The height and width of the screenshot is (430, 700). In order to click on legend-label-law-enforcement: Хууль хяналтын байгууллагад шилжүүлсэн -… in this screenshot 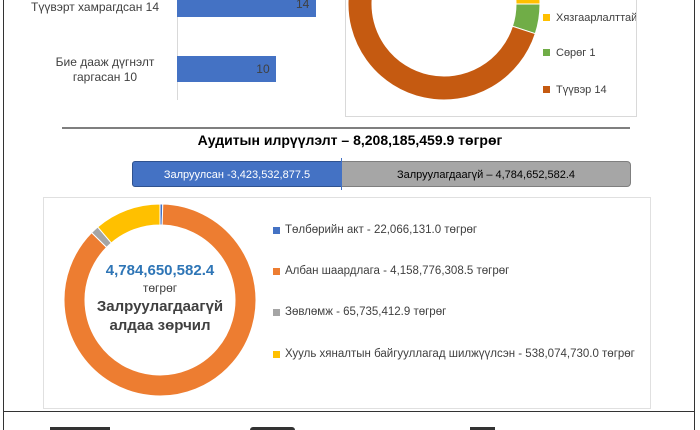, I will do `click(460, 354)`.